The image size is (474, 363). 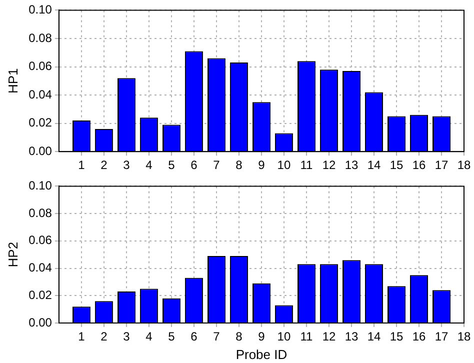 What do you see at coordinates (262, 354) in the screenshot?
I see `x-axis-title: Probe ID` at bounding box center [262, 354].